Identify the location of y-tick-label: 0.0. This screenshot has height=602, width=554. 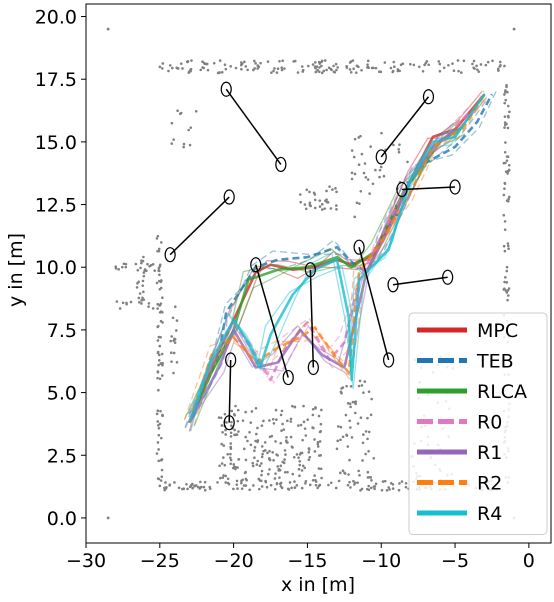
(62, 519).